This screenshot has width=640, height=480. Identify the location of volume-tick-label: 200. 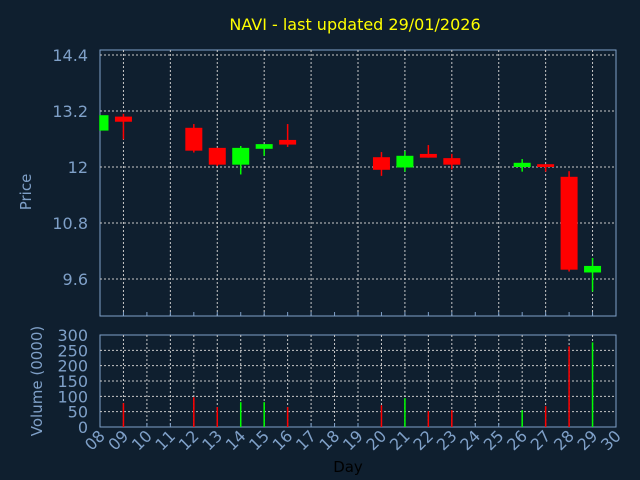
(72, 366).